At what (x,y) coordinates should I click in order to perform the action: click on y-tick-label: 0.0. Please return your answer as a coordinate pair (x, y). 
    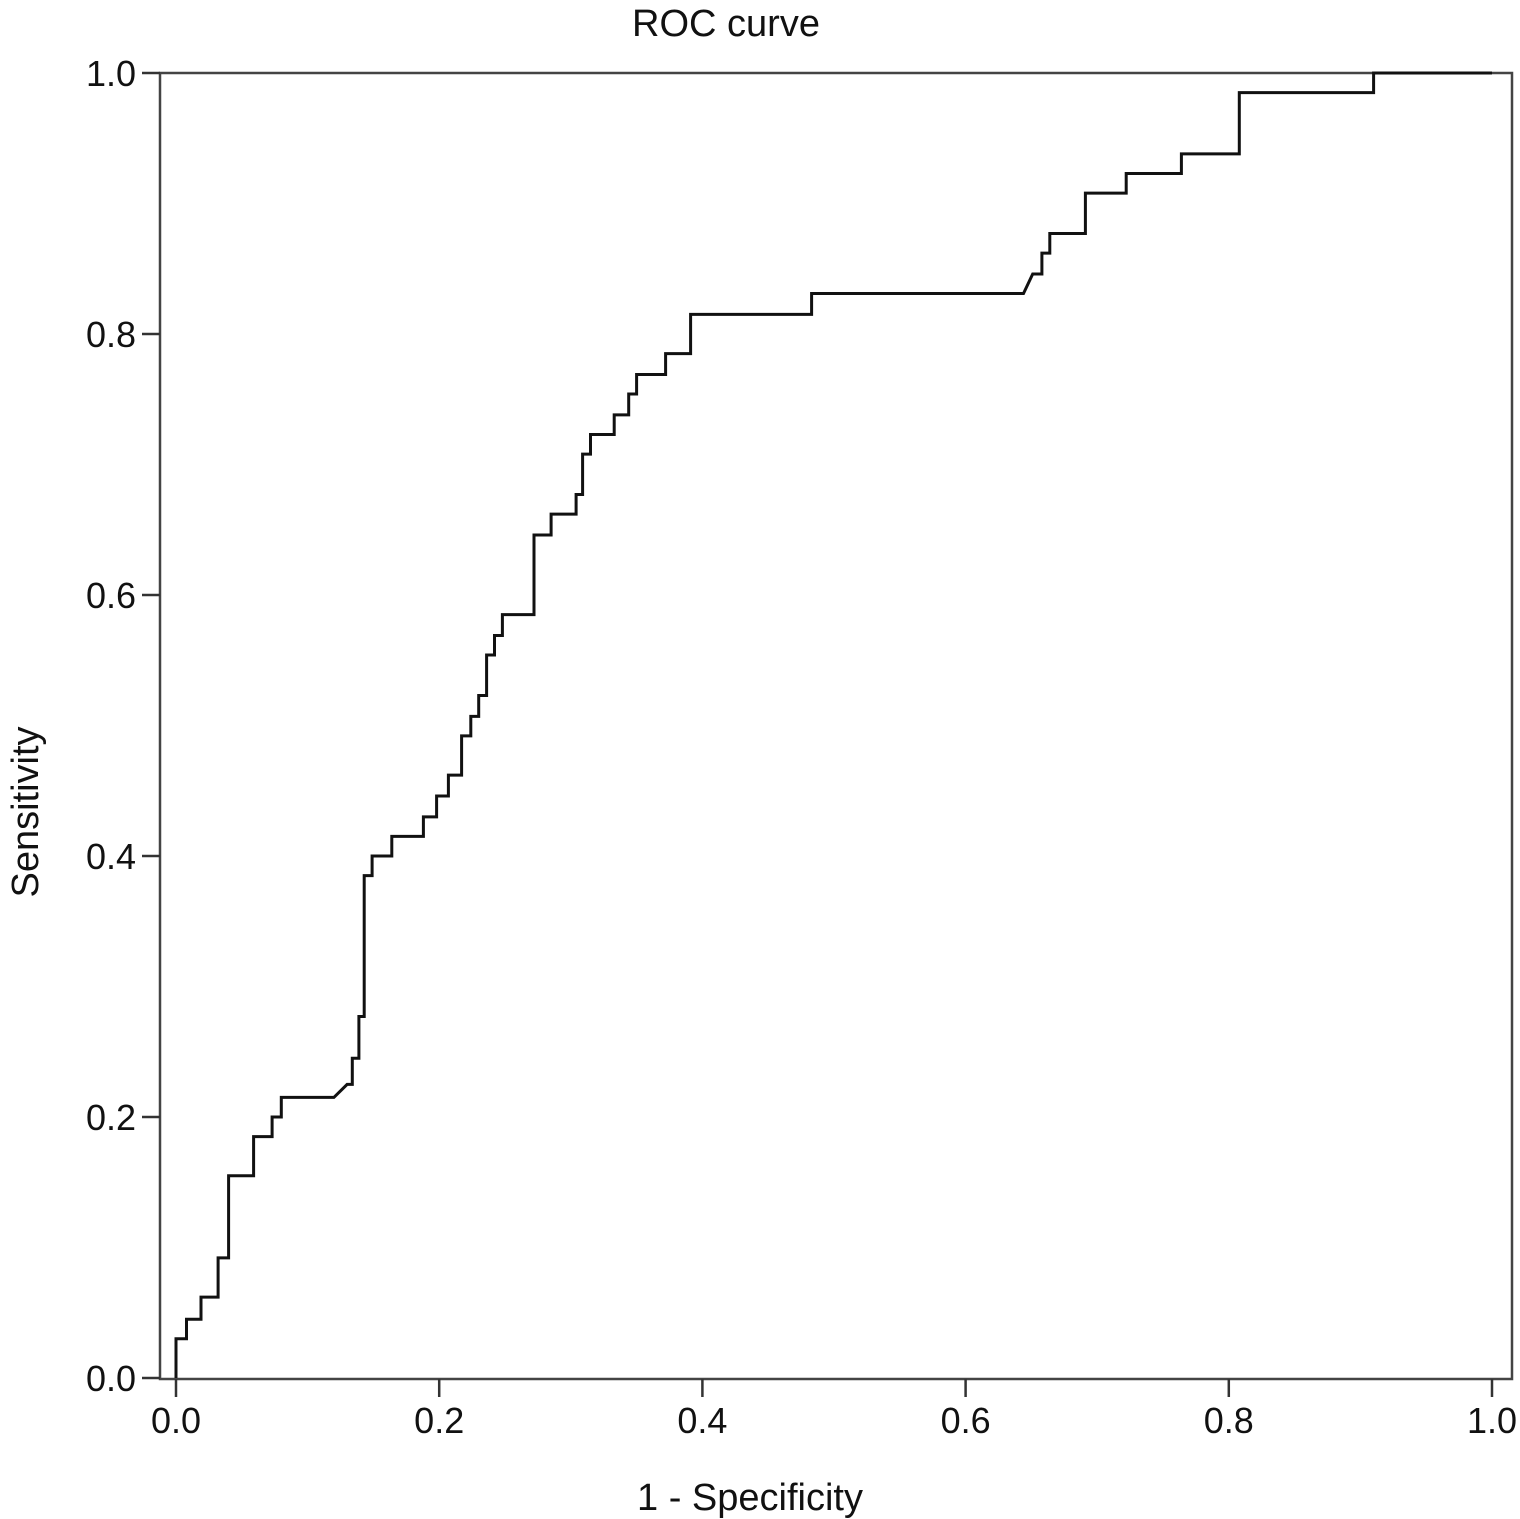
    Looking at the image, I should click on (111, 1378).